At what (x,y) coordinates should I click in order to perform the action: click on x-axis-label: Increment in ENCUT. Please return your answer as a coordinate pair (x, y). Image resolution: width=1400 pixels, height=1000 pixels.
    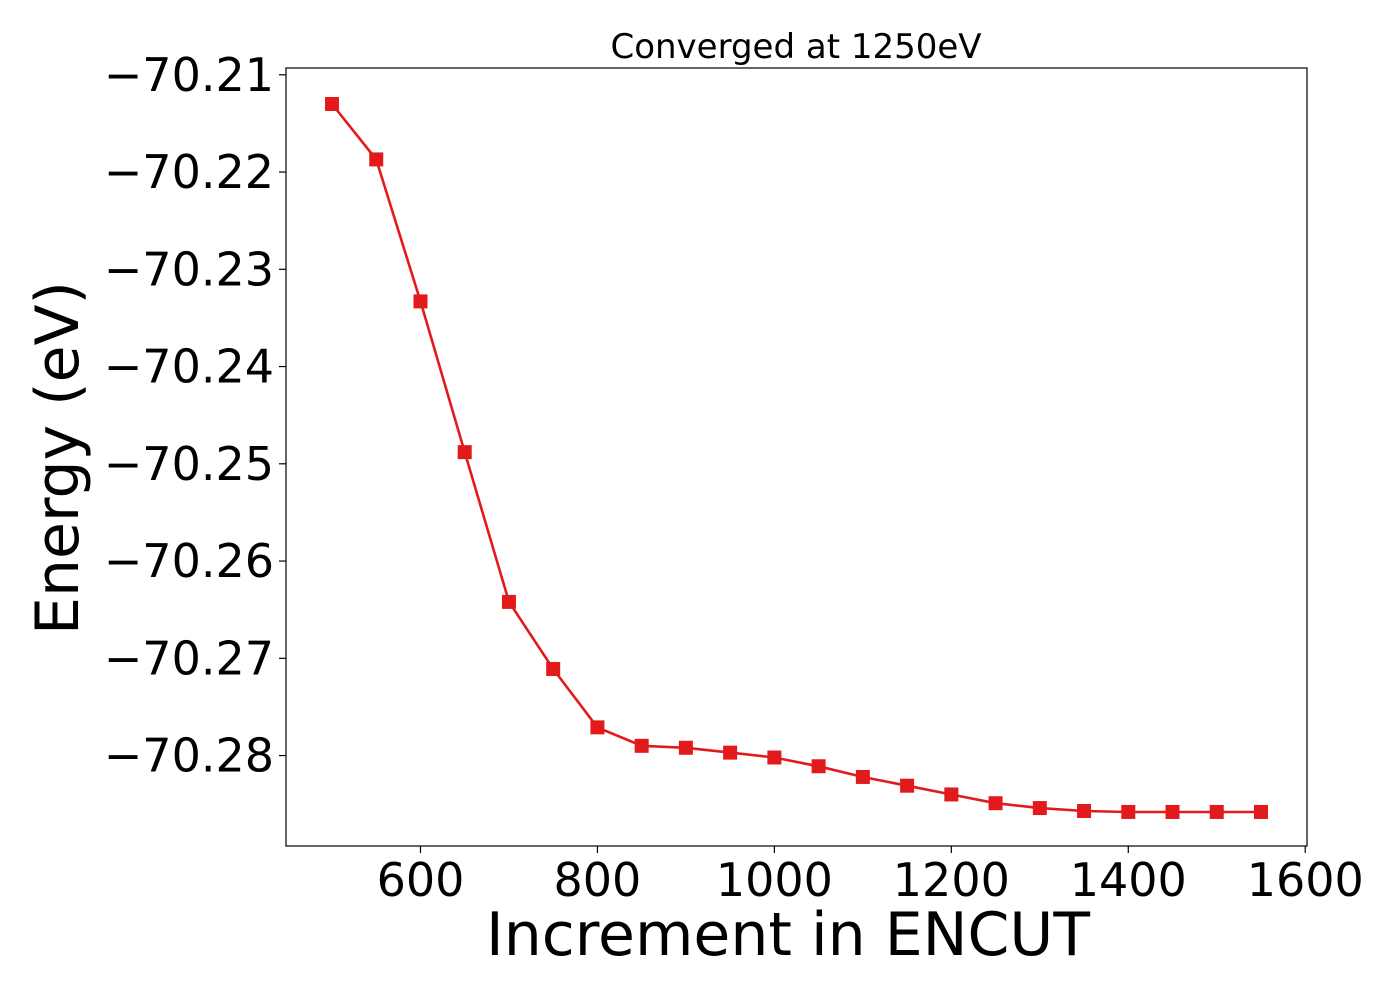
    Looking at the image, I should click on (788, 935).